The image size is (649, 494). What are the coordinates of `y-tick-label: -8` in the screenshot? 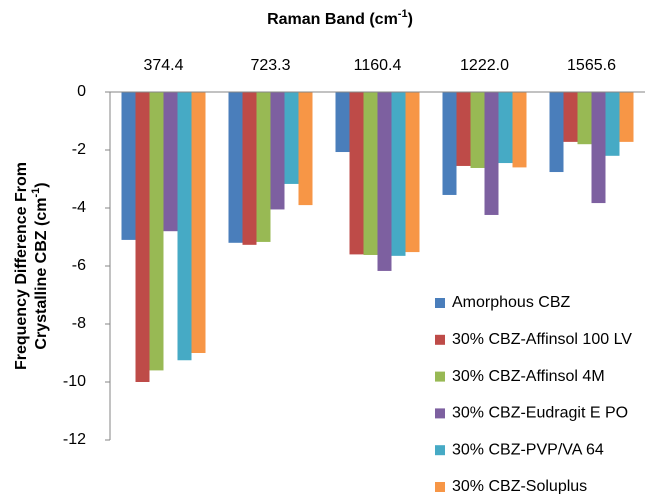 It's located at (79, 323).